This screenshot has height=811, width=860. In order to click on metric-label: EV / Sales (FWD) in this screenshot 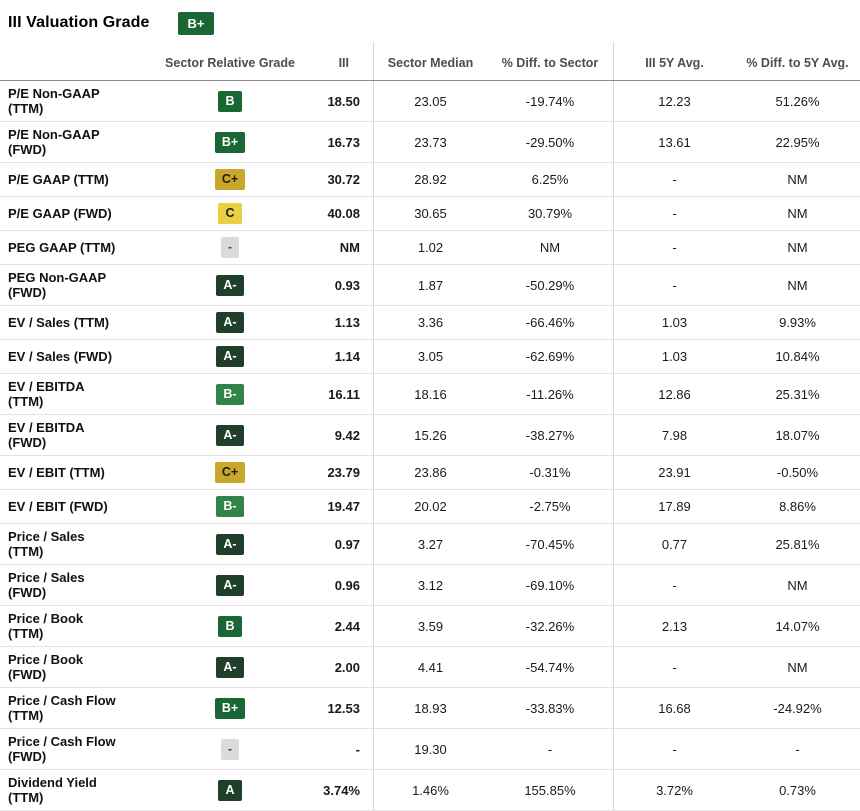, I will do `click(60, 356)`.